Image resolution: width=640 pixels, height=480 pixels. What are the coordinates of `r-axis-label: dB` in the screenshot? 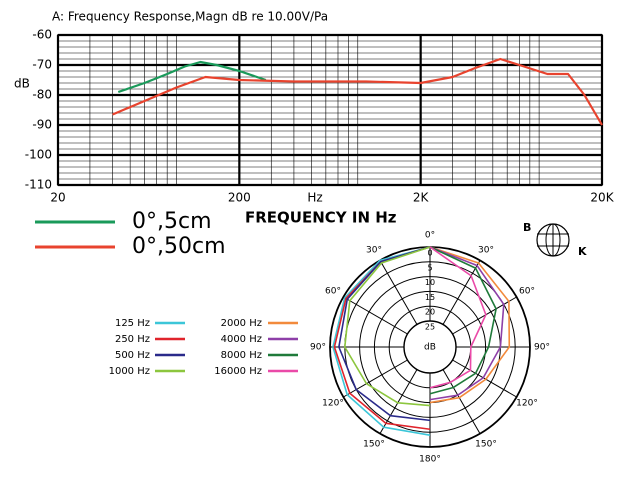 It's located at (430, 348).